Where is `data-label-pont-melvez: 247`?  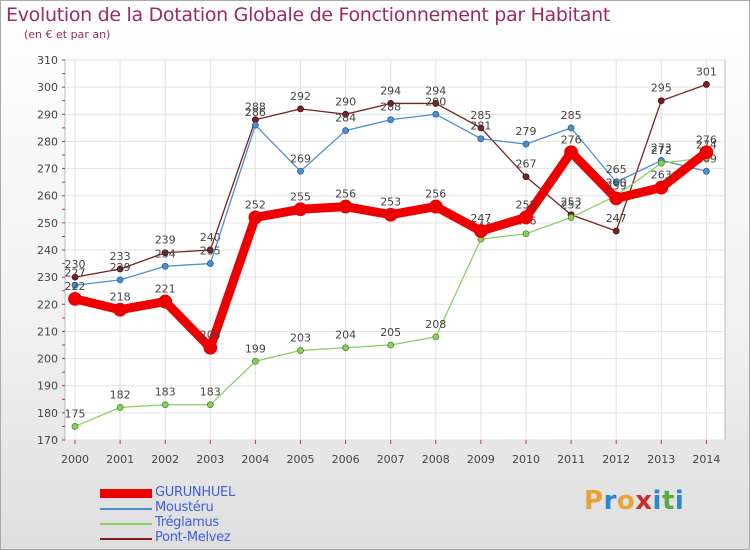 data-label-pont-melvez: 247 is located at coordinates (616, 218).